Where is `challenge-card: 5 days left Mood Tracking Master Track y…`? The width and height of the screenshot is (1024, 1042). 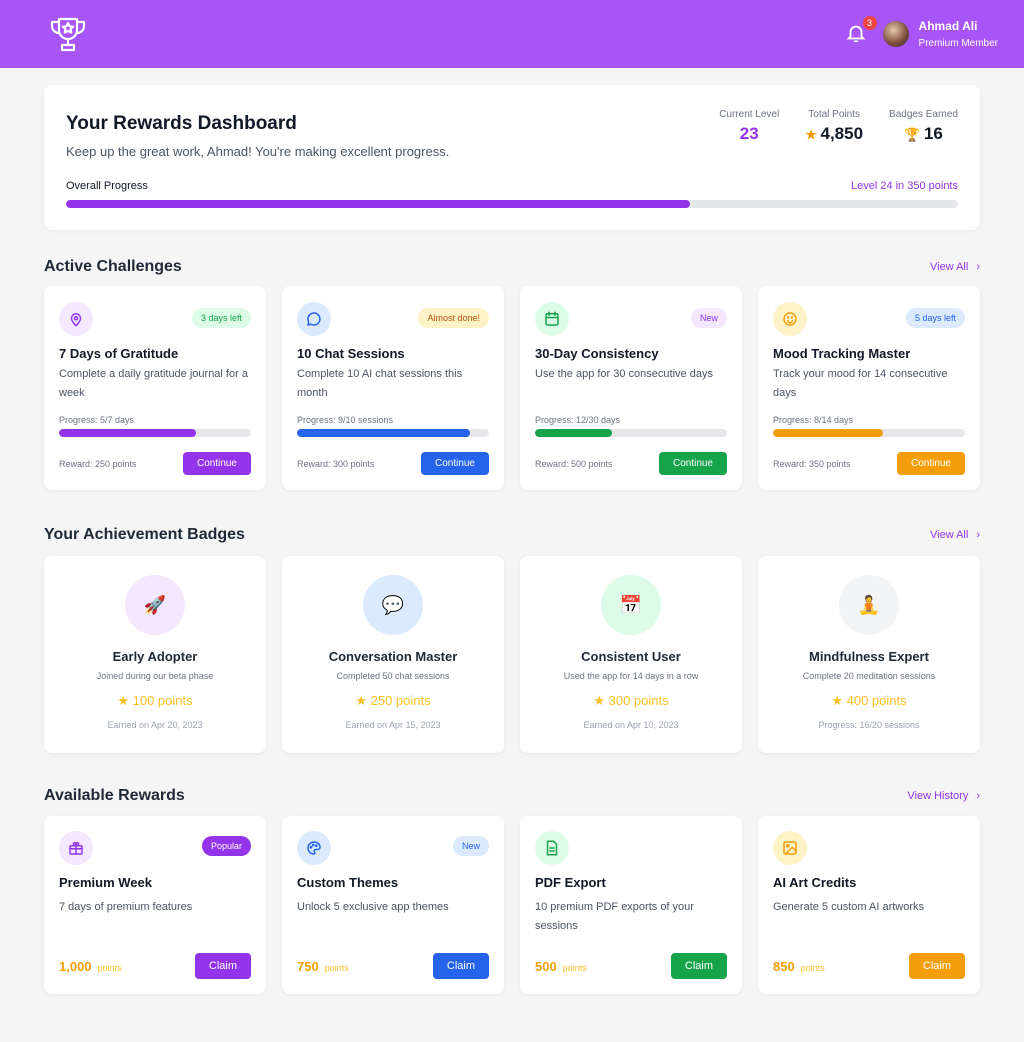
challenge-card: 5 days left Mood Tracking Master Track y… is located at coordinates (869, 388).